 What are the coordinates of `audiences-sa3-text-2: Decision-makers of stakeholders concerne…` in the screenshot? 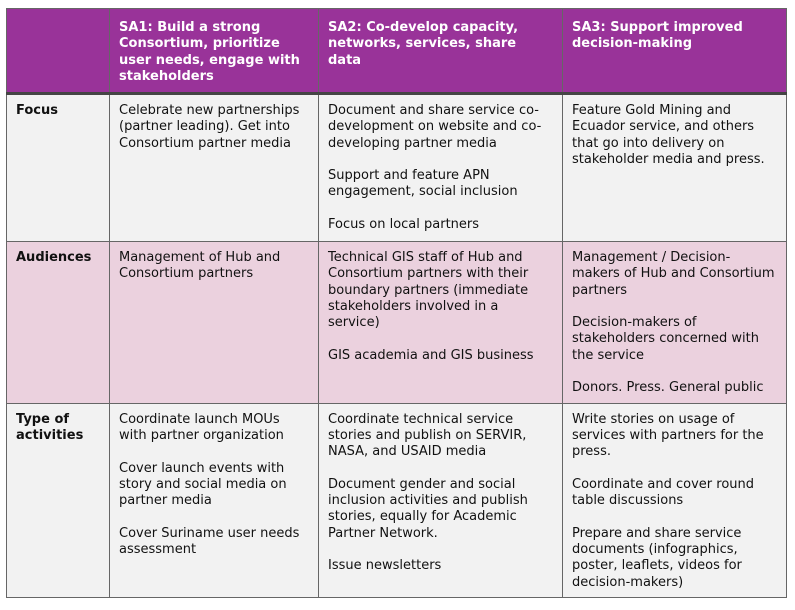 It's located at (666, 339).